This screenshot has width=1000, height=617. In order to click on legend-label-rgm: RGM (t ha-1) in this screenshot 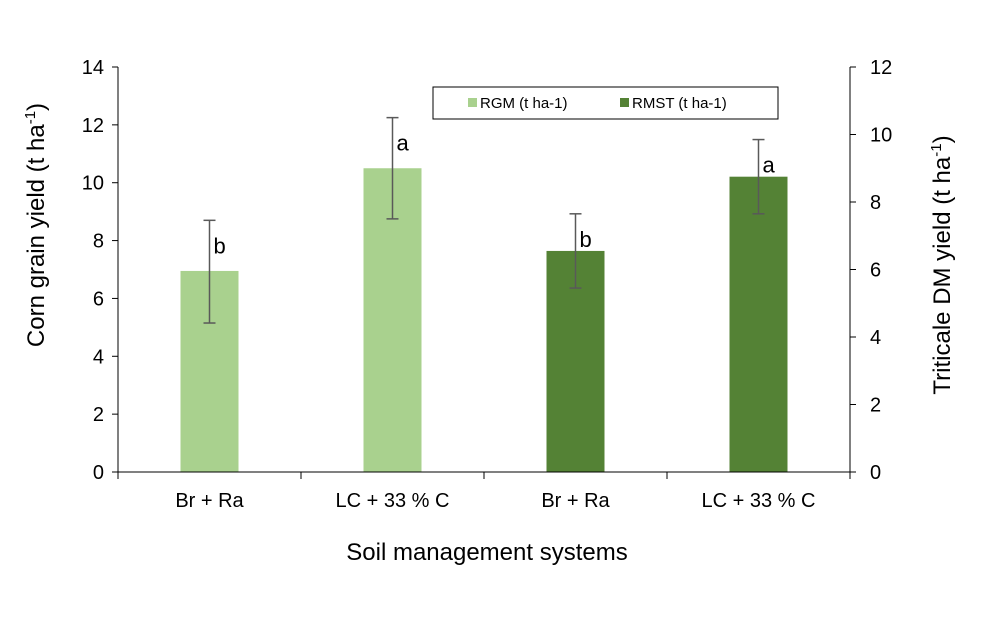, I will do `click(524, 103)`.